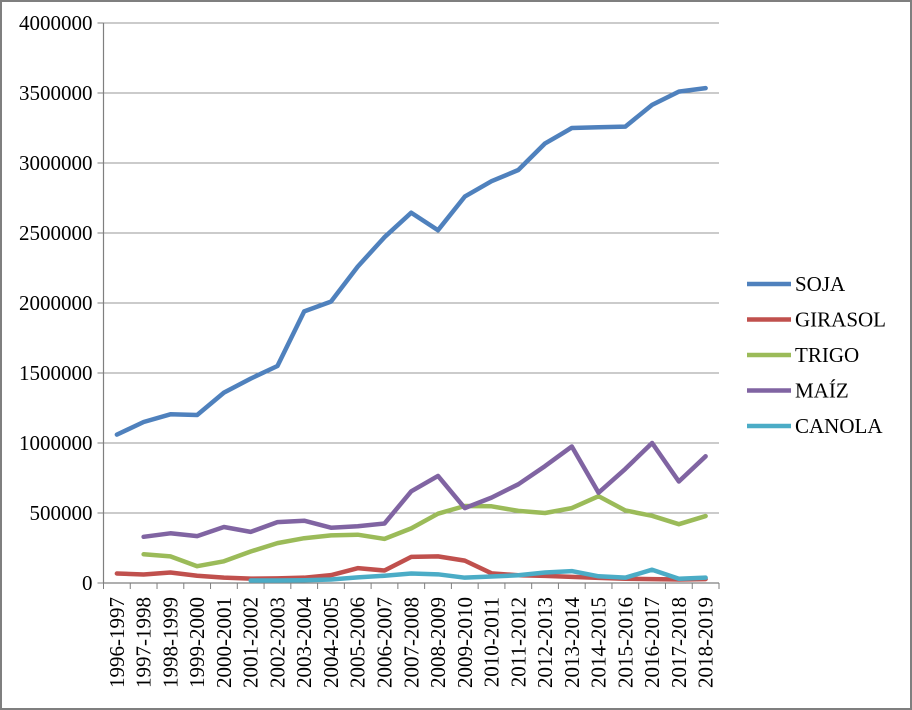  Describe the element at coordinates (545, 642) in the screenshot. I see `x-tick-label: 2012-2013` at that location.